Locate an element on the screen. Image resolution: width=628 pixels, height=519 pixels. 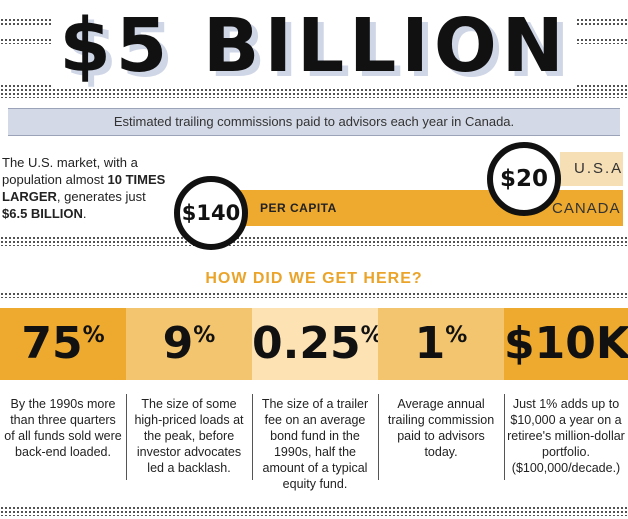
usa-value-circle: $20 is located at coordinates (524, 179).